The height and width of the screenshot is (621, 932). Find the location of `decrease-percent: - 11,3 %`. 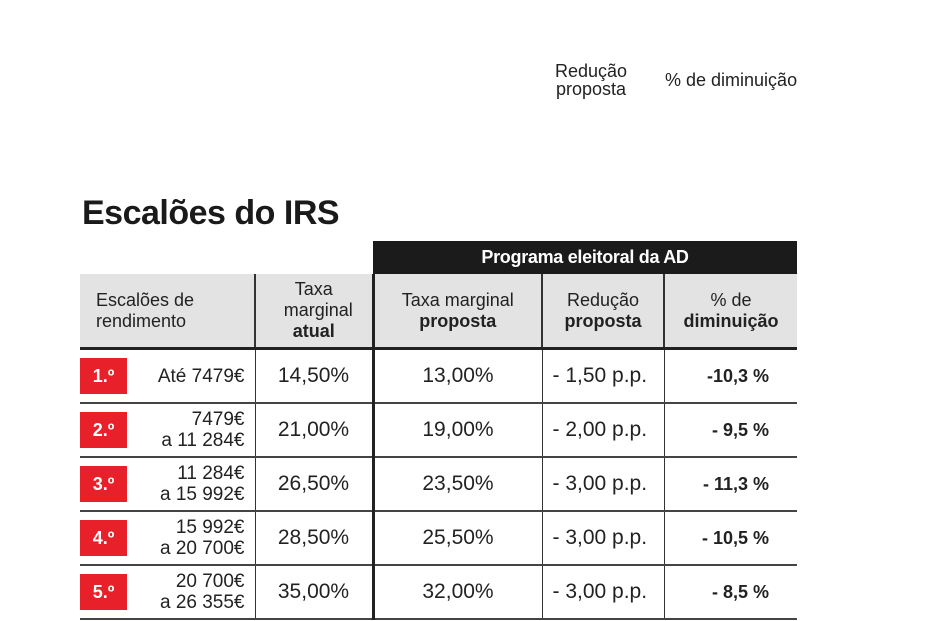

decrease-percent: - 11,3 % is located at coordinates (730, 484).